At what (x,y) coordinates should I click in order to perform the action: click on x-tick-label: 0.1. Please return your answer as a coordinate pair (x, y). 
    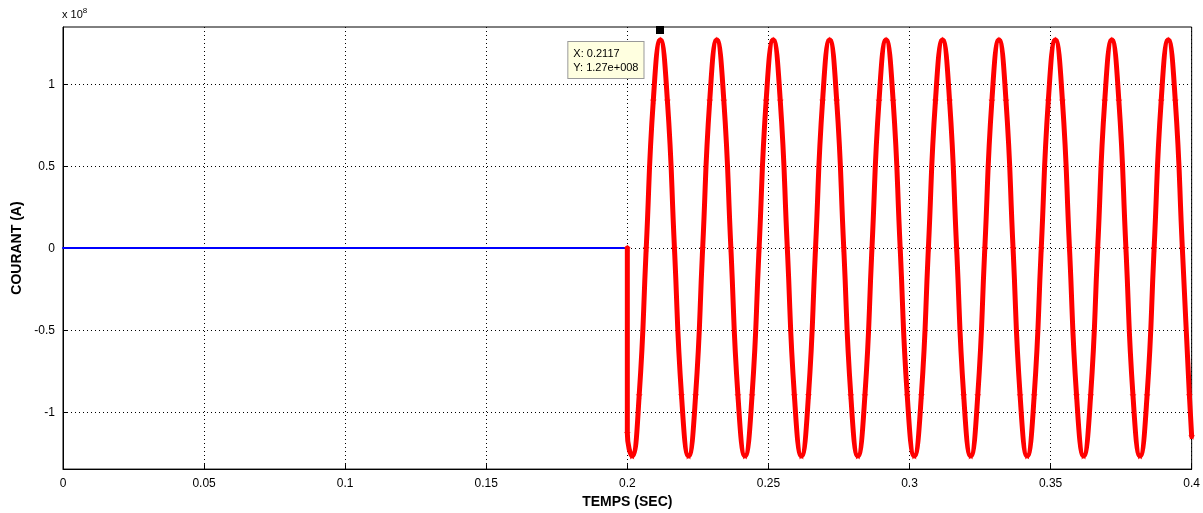
    Looking at the image, I should click on (345, 483).